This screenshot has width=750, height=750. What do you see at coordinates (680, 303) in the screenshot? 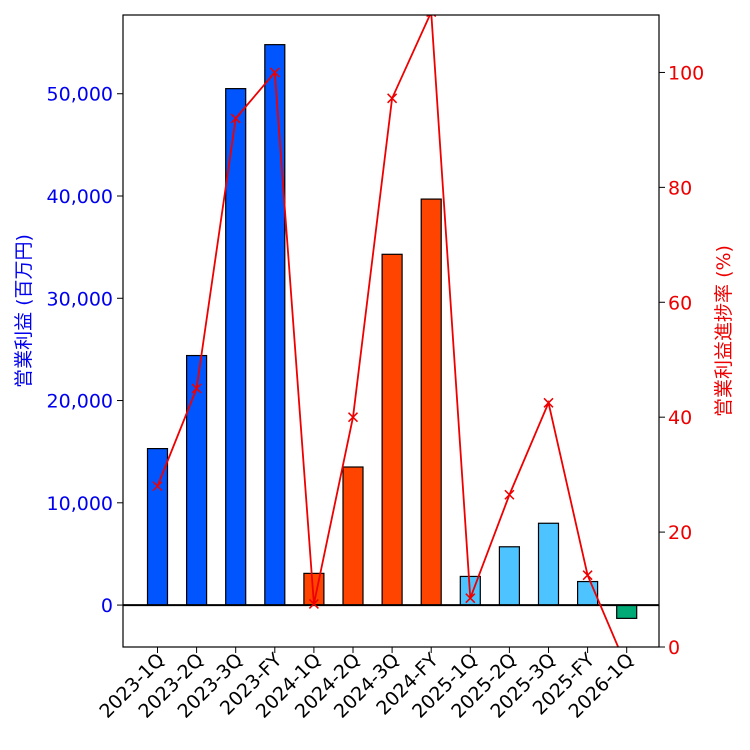
I see `right-tick-label: 60` at bounding box center [680, 303].